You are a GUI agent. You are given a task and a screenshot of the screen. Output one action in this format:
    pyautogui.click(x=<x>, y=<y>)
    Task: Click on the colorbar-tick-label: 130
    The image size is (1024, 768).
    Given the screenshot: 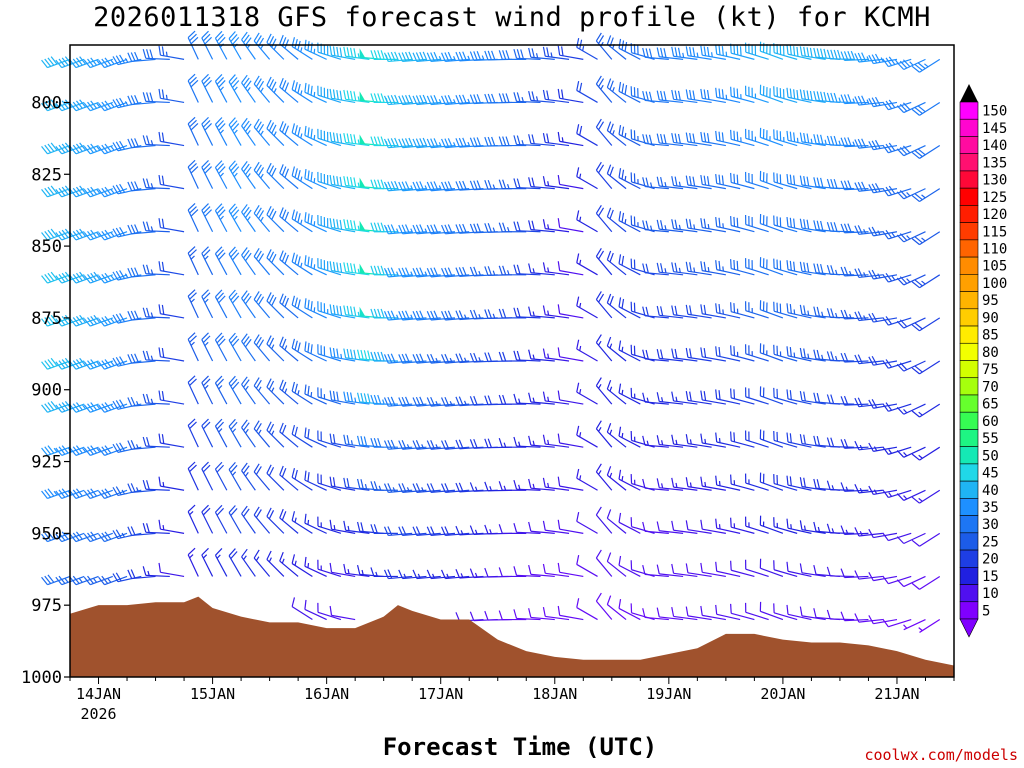 What is the action you would take?
    pyautogui.click(x=994, y=181)
    